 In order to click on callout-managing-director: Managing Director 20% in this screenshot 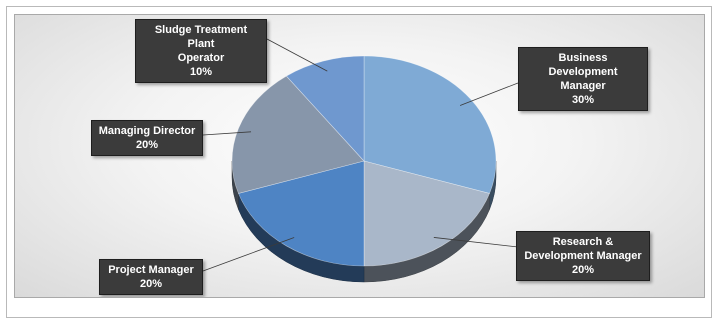, I will do `click(147, 138)`.